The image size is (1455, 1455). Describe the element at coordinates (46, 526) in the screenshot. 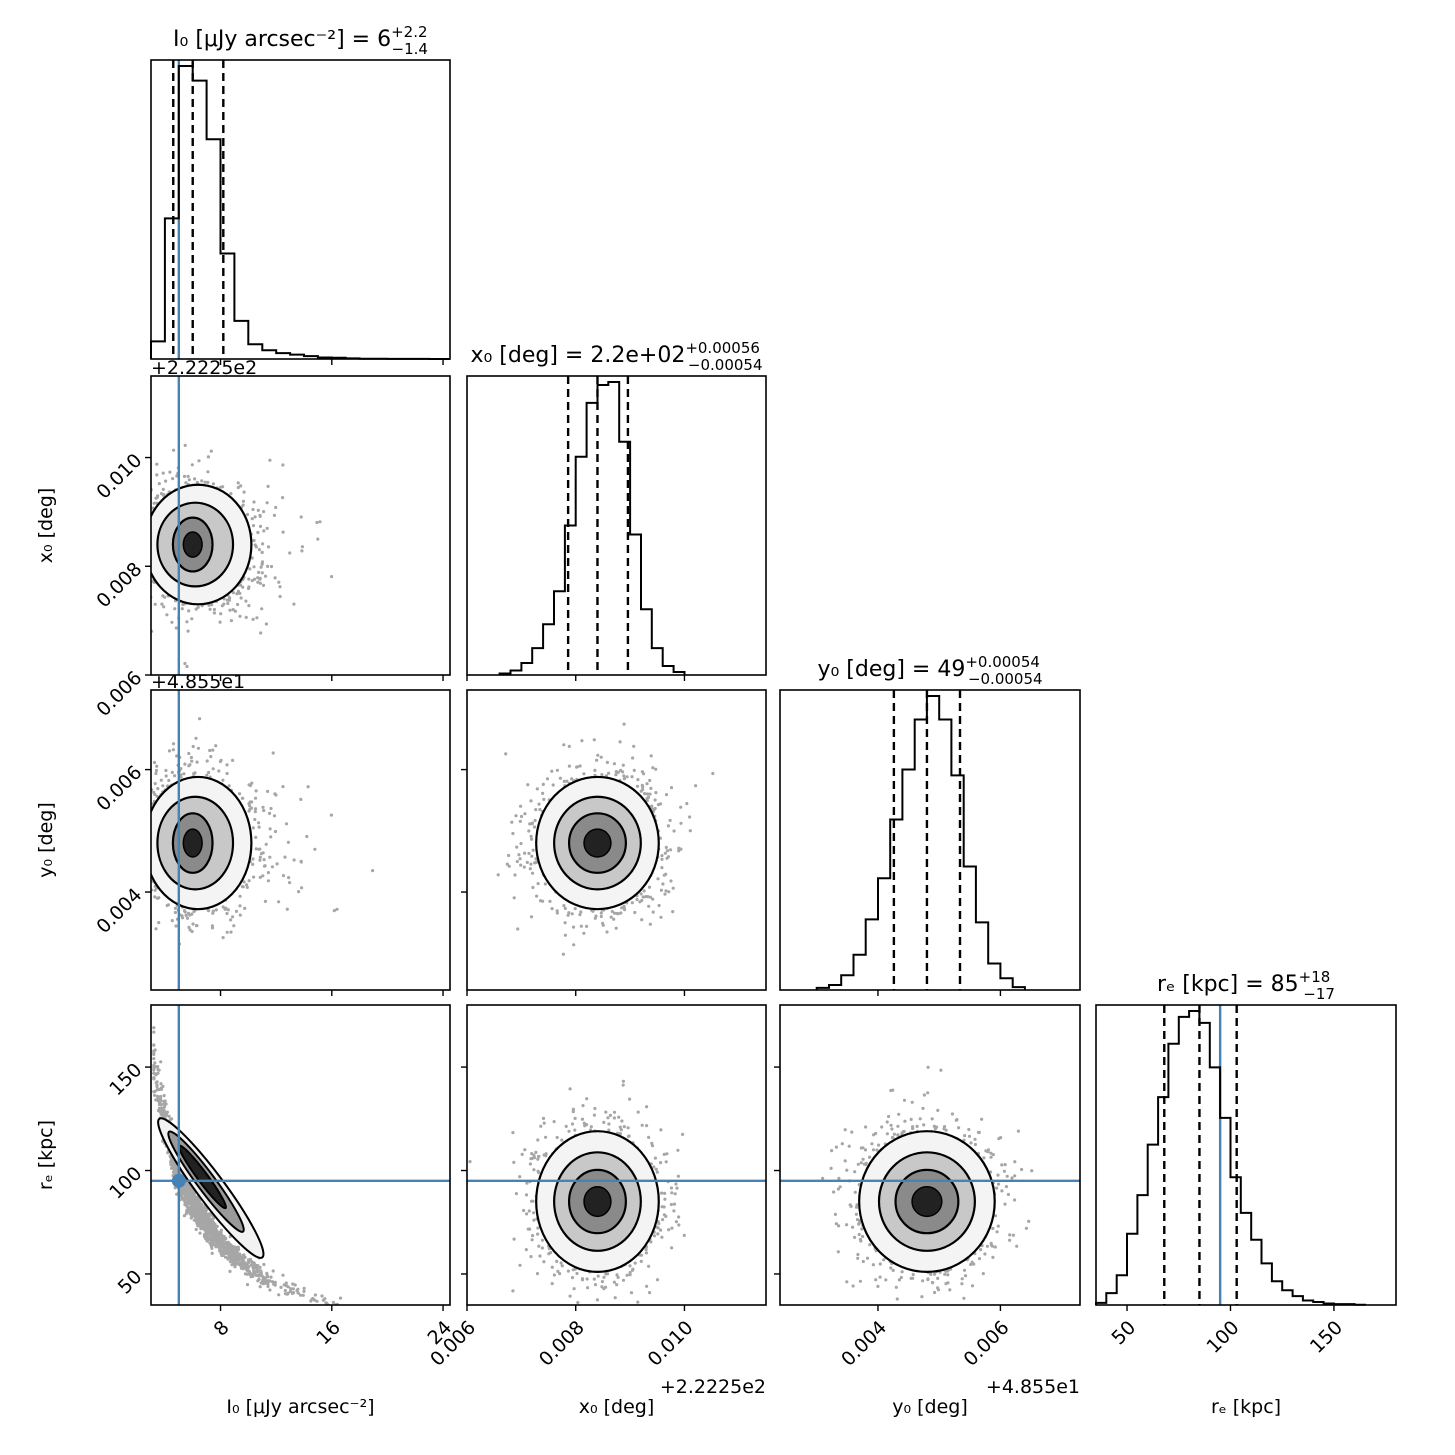

I see `y-axis-label-x0: x₀ [deg]` at that location.